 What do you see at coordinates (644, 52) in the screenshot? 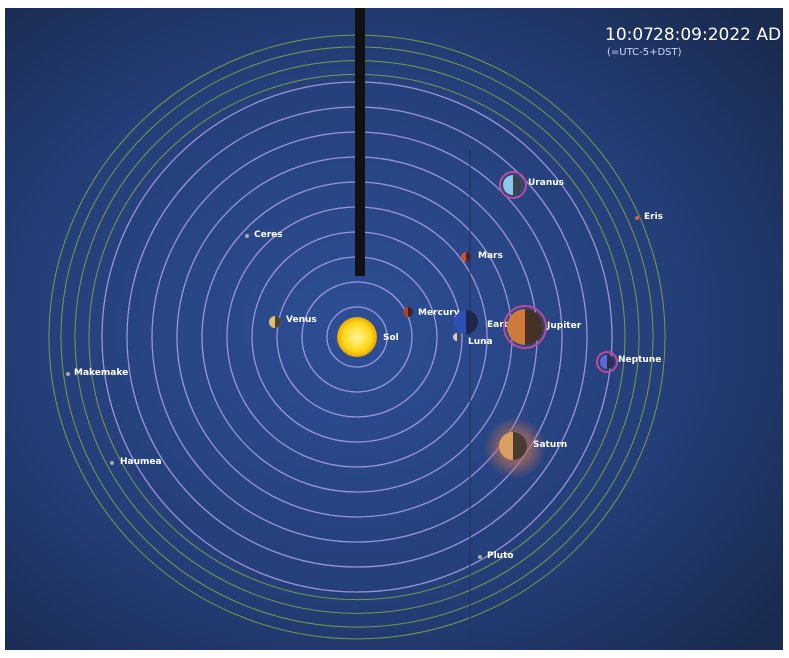
I see `timezone: (=UTC-5+DST)` at bounding box center [644, 52].